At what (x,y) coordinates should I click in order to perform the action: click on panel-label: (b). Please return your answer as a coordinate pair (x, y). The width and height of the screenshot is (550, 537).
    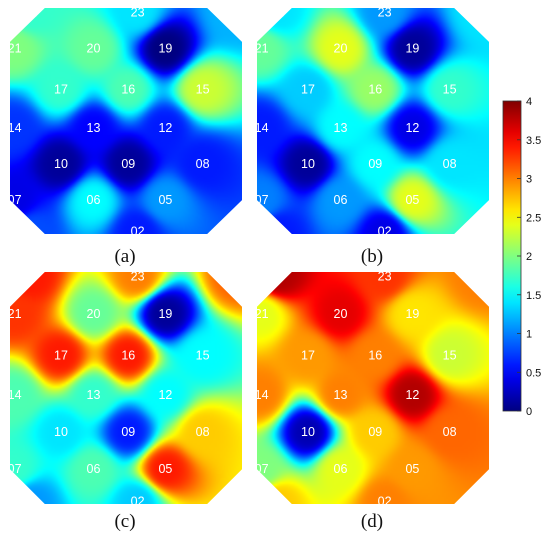
    Looking at the image, I should click on (372, 256).